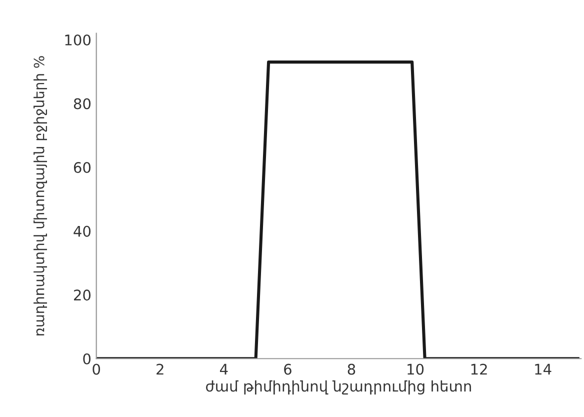  What do you see at coordinates (416, 369) in the screenshot?
I see `x-tick-label: 10` at bounding box center [416, 369].